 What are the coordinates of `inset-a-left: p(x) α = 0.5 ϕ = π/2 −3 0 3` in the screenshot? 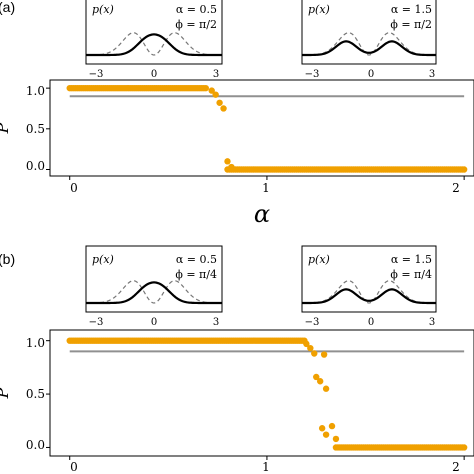 It's located at (154, 40).